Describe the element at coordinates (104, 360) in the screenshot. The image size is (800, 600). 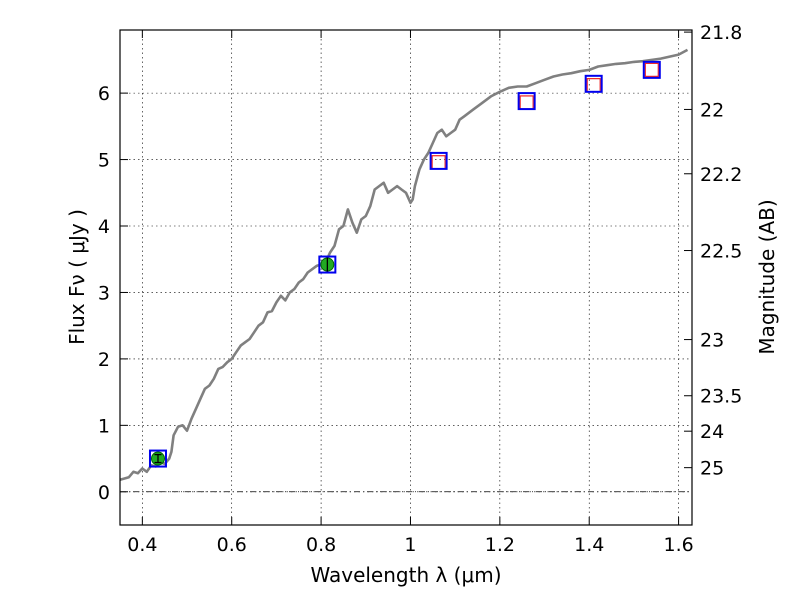
I see `y-tick-label: 2` at that location.